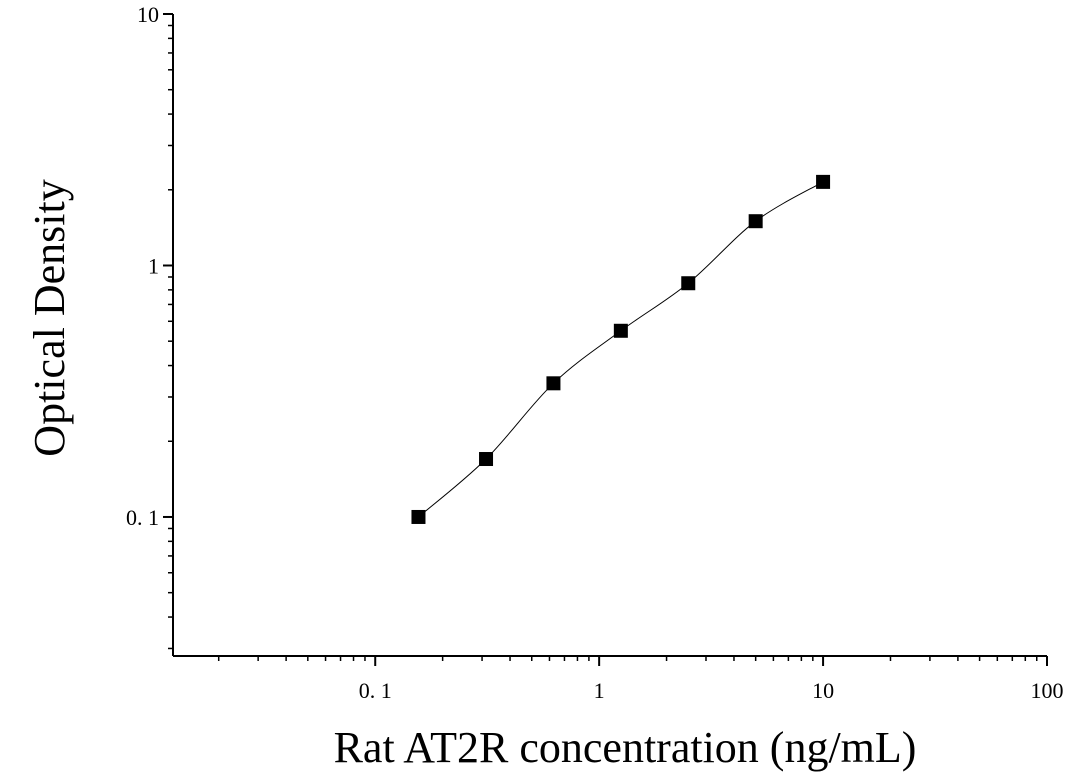 This screenshot has height=777, width=1078. I want to click on y-tick-label: 10, so click(148, 14).